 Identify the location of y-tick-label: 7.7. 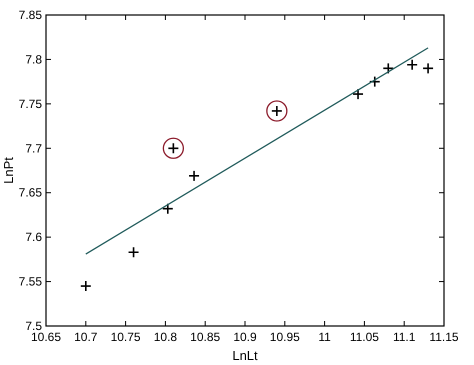
(33, 148).